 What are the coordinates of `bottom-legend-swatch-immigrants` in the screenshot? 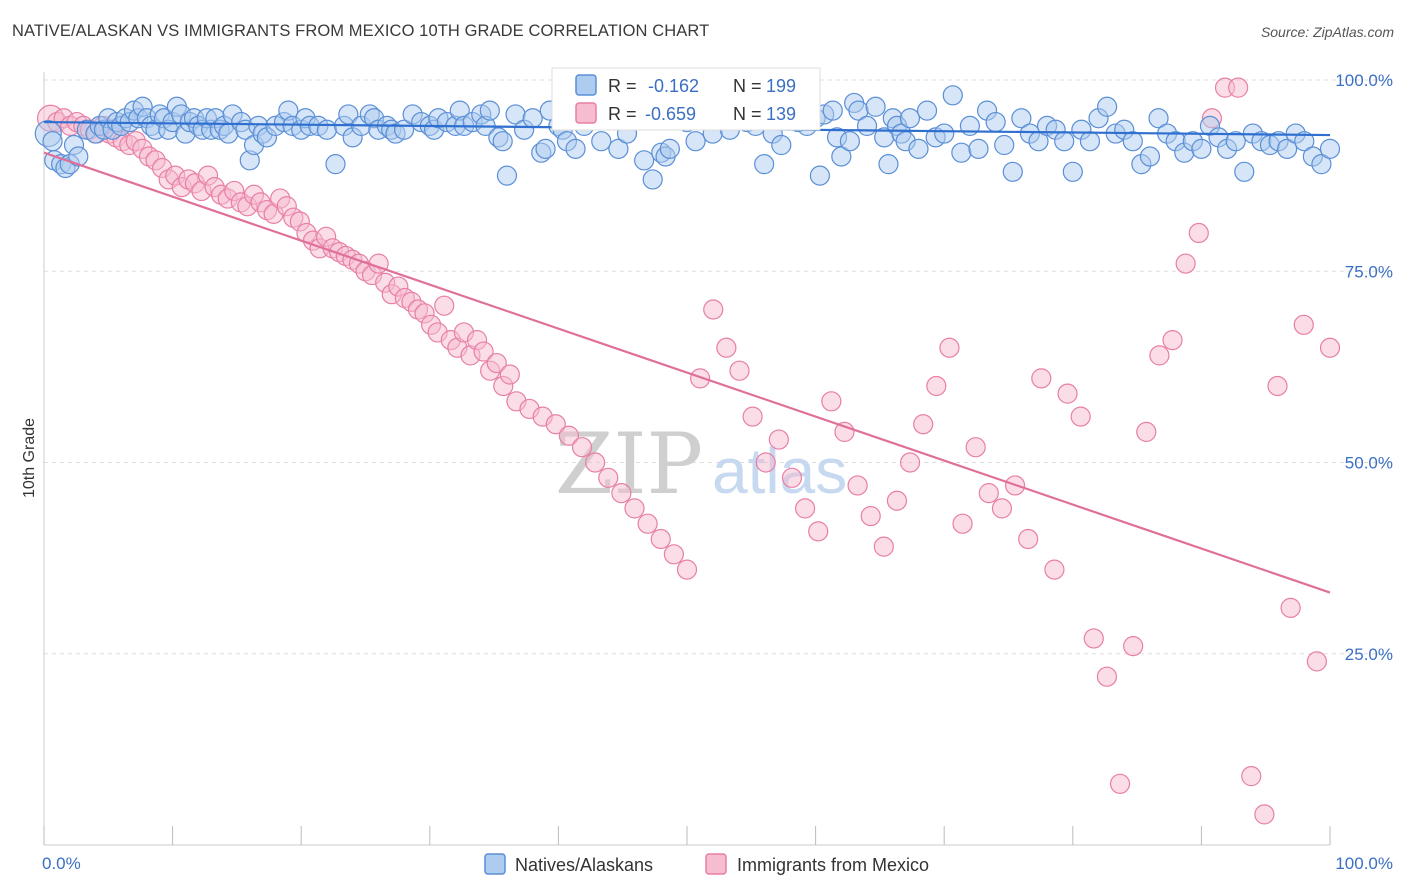 It's located at (716, 864).